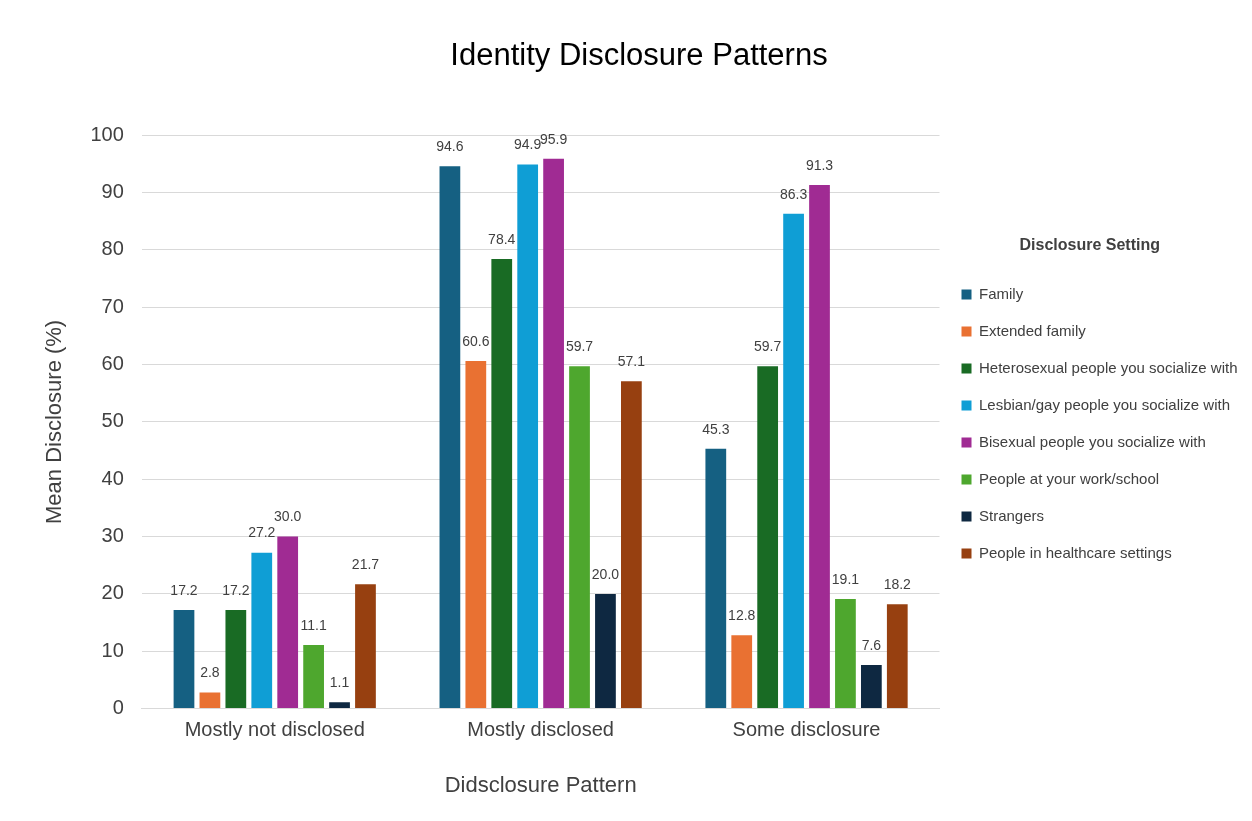  Describe the element at coordinates (1012, 515) in the screenshot. I see `legend-label: Strangers` at that location.